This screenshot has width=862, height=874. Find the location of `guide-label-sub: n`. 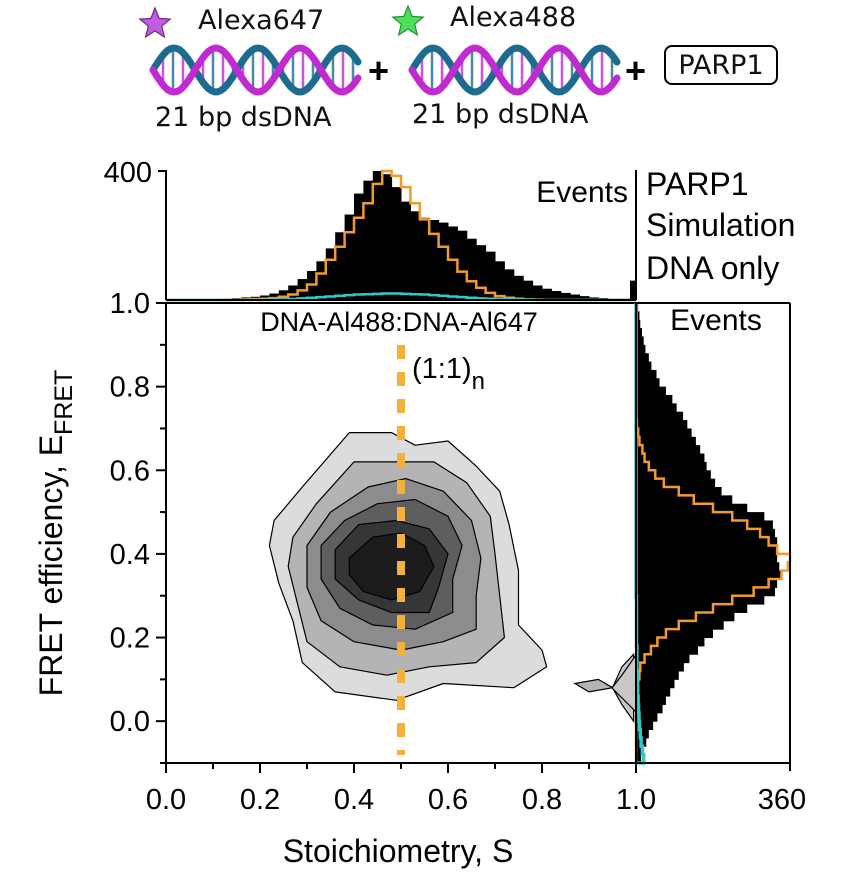

guide-label-sub: n is located at coordinates (478, 381).